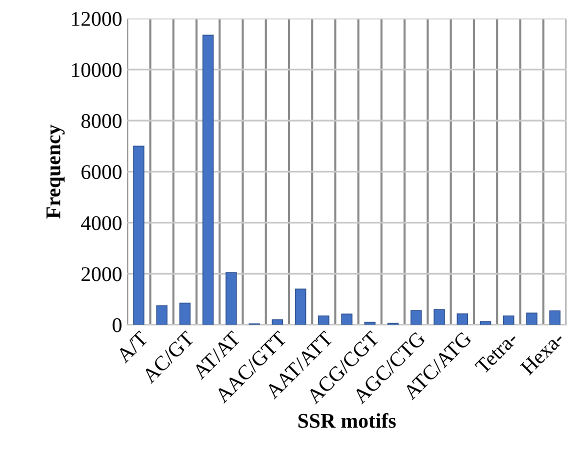 The height and width of the screenshot is (464, 578). I want to click on x-axis-title: SSR motifs, so click(347, 420).